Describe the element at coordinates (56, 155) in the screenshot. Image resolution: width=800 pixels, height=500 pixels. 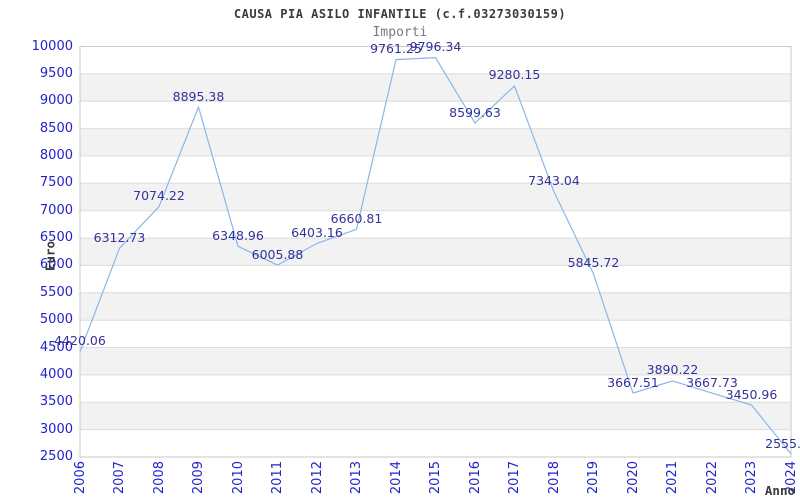
I see `y-tick-label: 8000` at that location.